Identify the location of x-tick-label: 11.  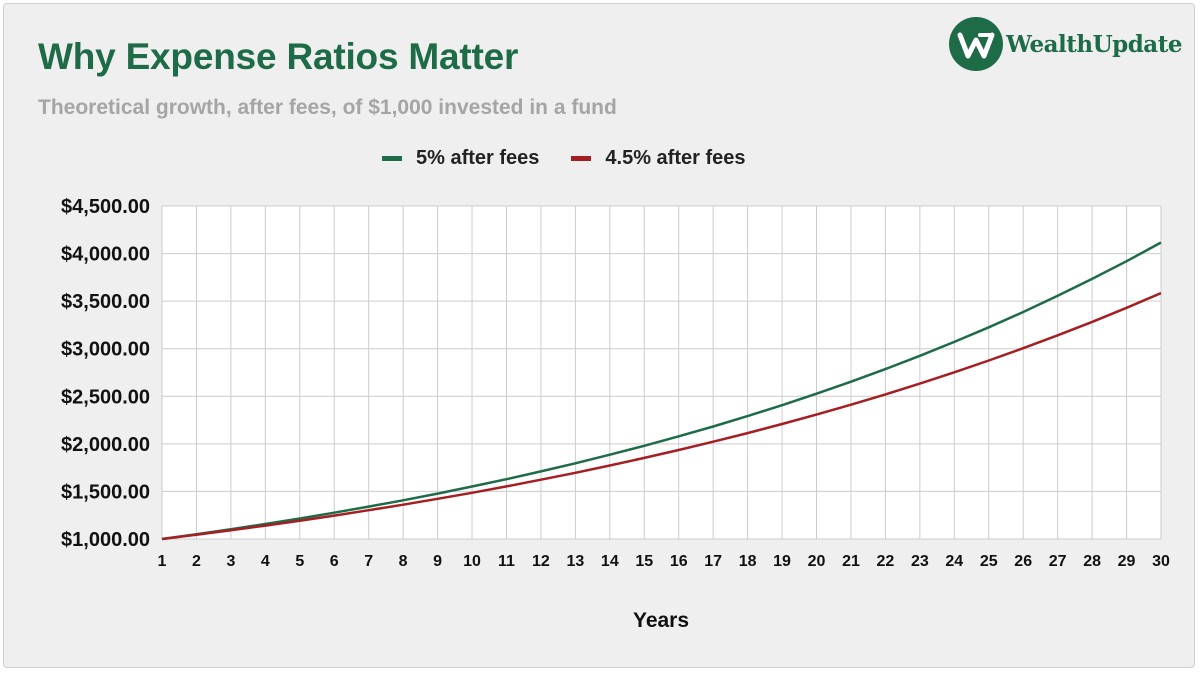
(506, 561).